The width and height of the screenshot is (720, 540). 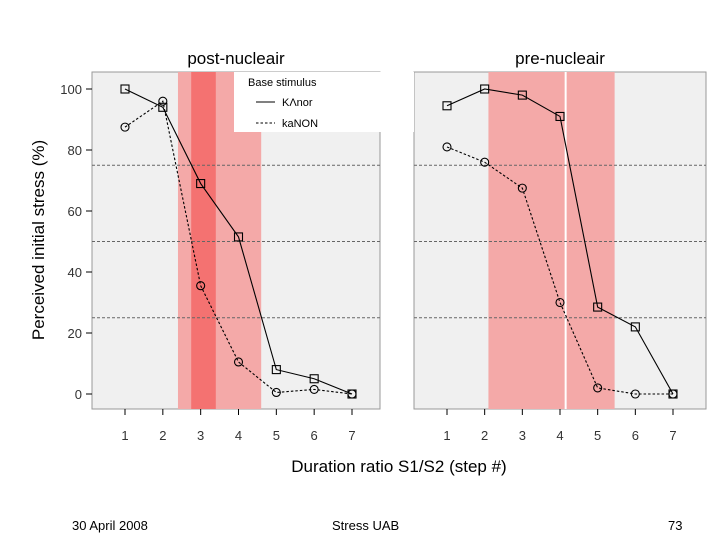 I want to click on panel-2-x-tick-label-5: 5, so click(x=597, y=435).